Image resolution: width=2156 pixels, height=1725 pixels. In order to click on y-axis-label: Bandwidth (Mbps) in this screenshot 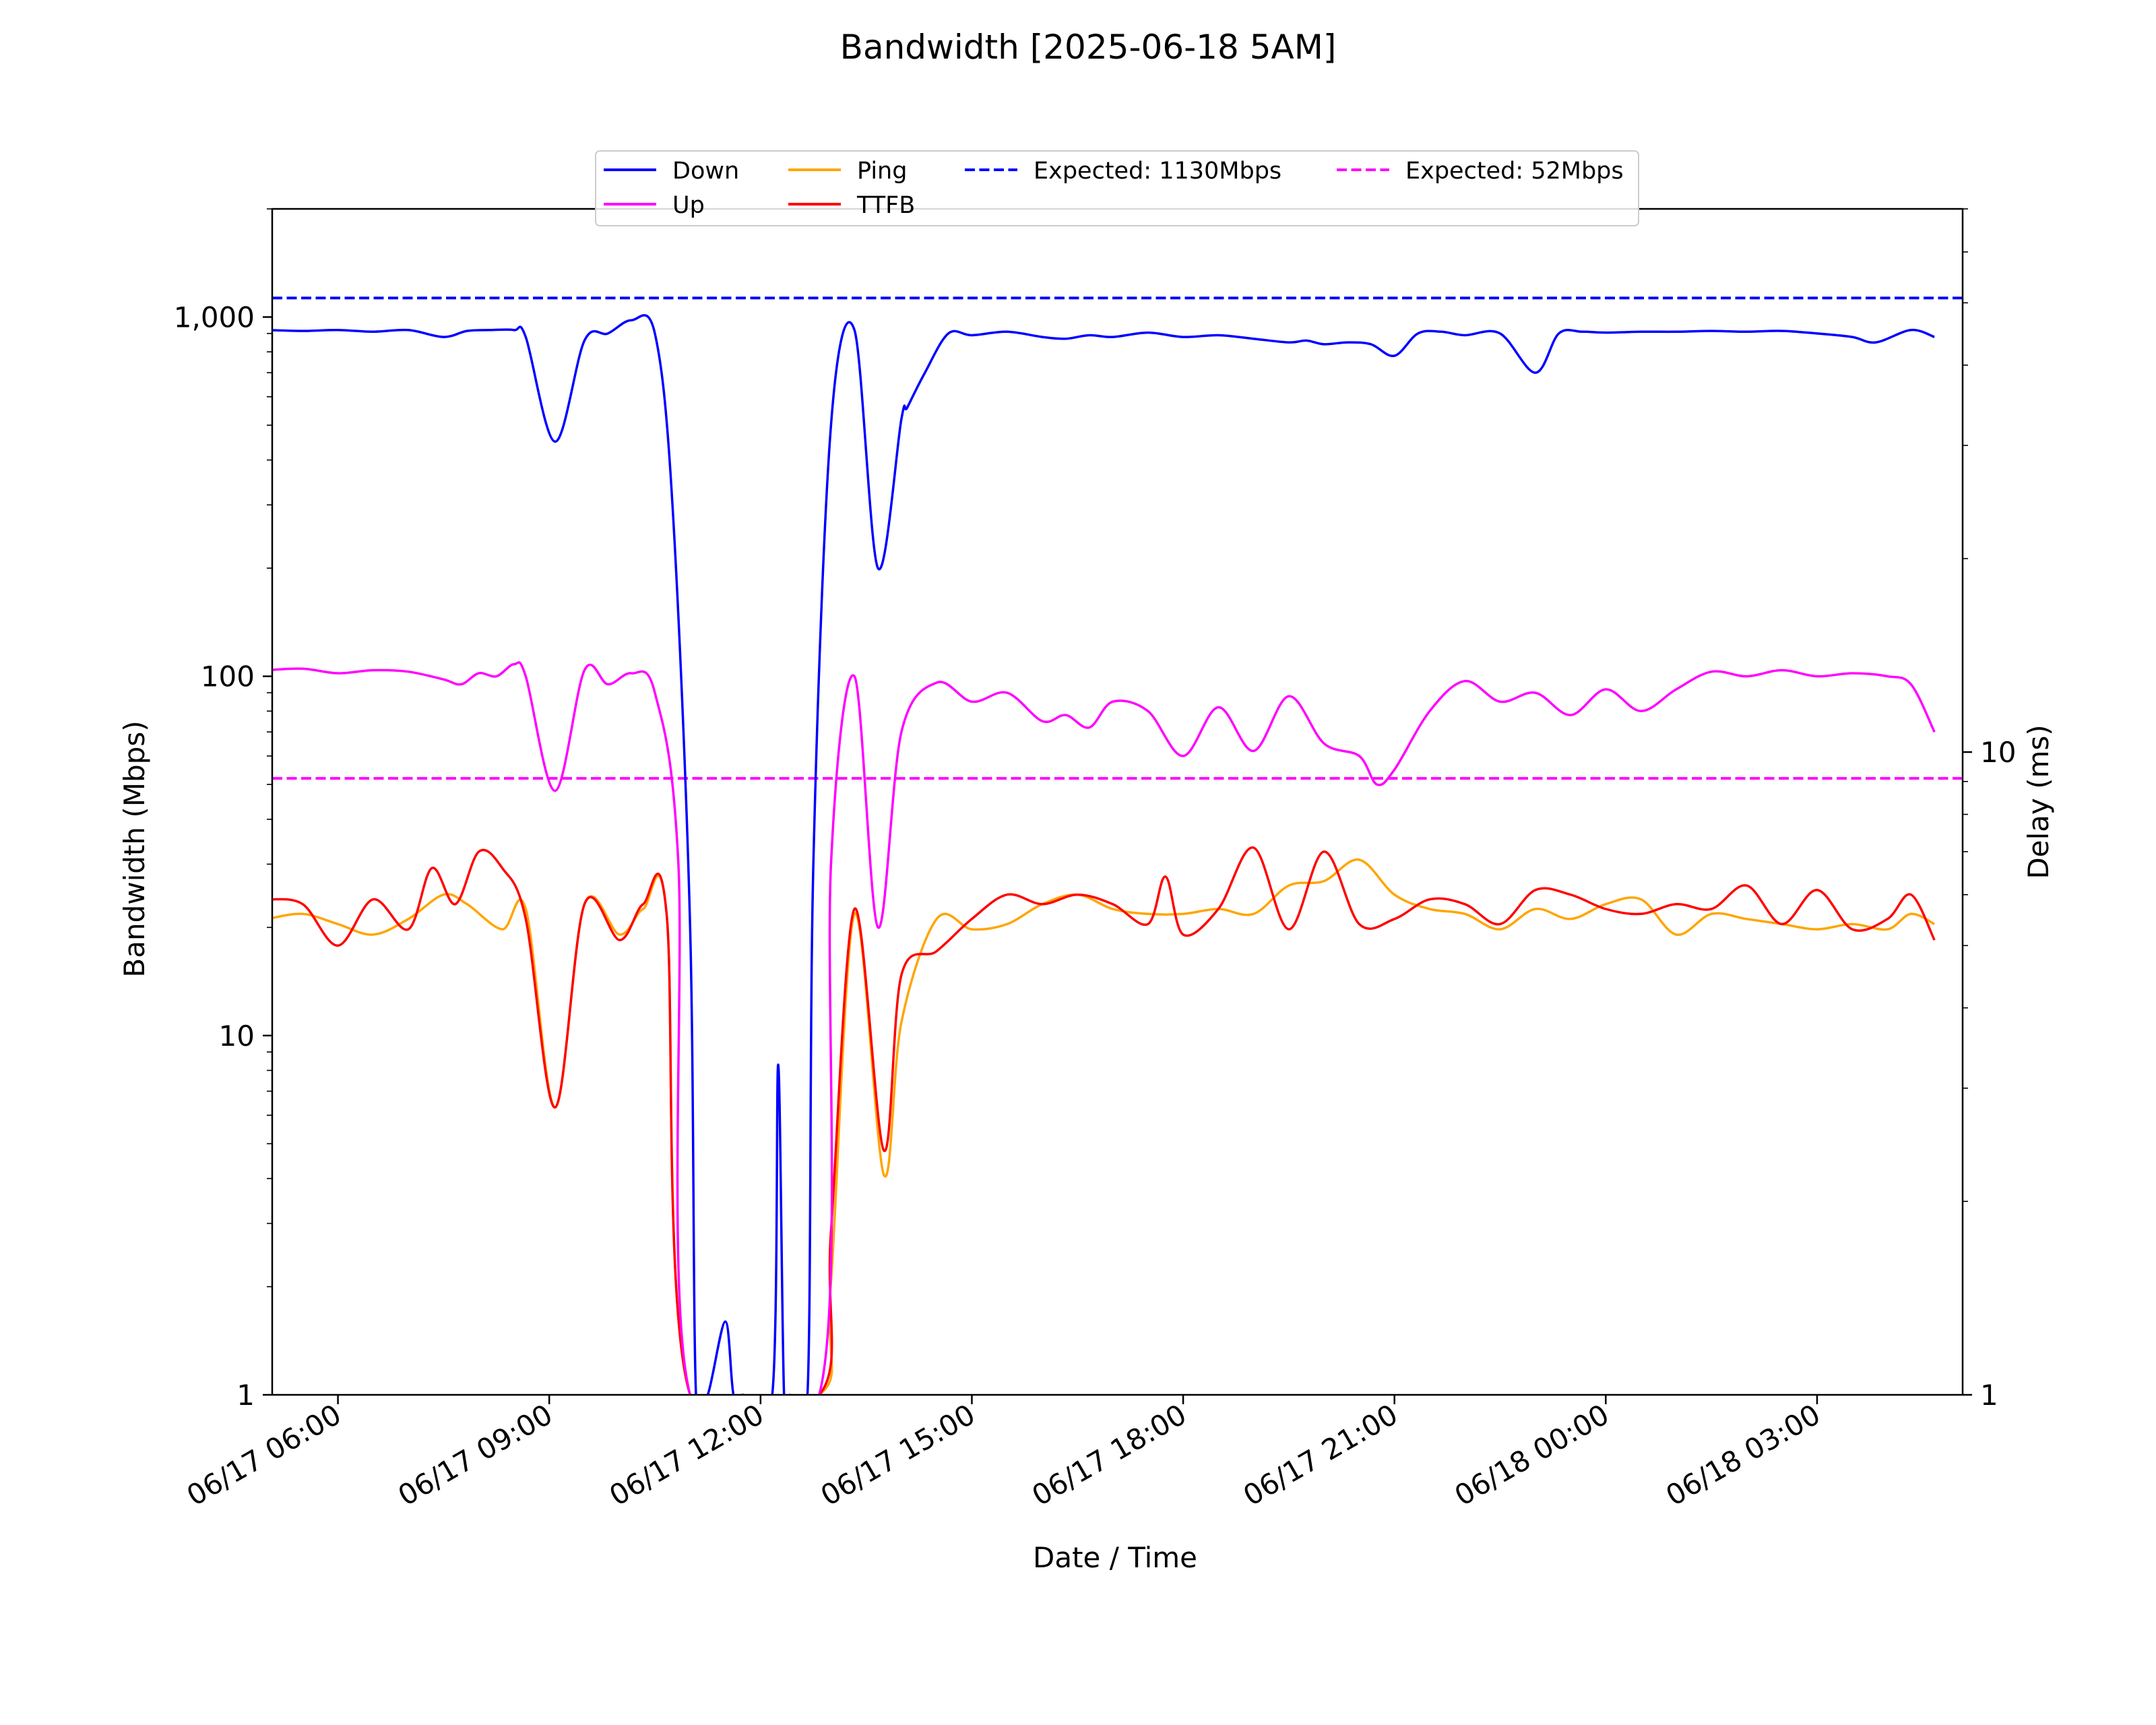, I will do `click(134, 848)`.